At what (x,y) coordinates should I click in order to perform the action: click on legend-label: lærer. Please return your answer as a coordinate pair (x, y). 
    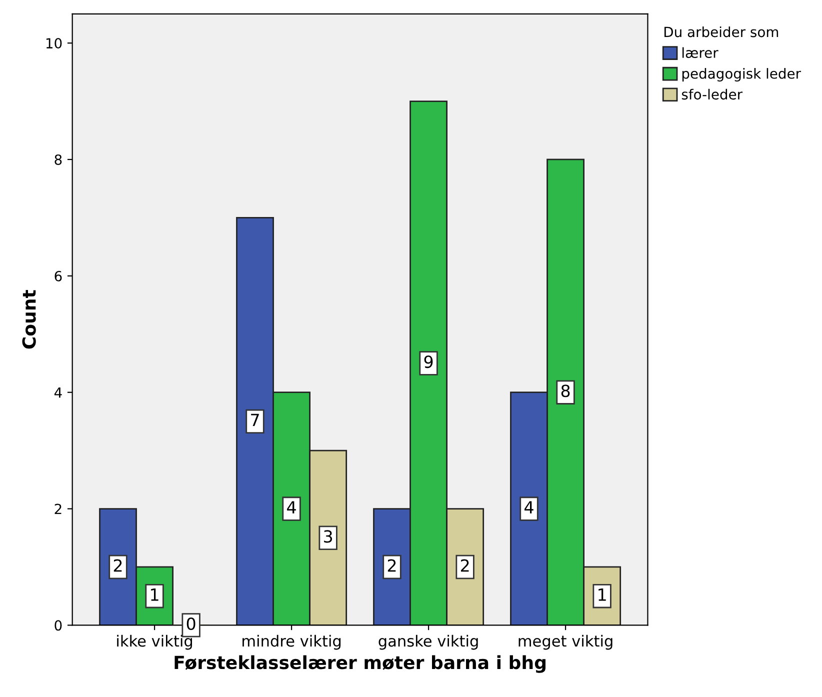
    Looking at the image, I should click on (700, 52).